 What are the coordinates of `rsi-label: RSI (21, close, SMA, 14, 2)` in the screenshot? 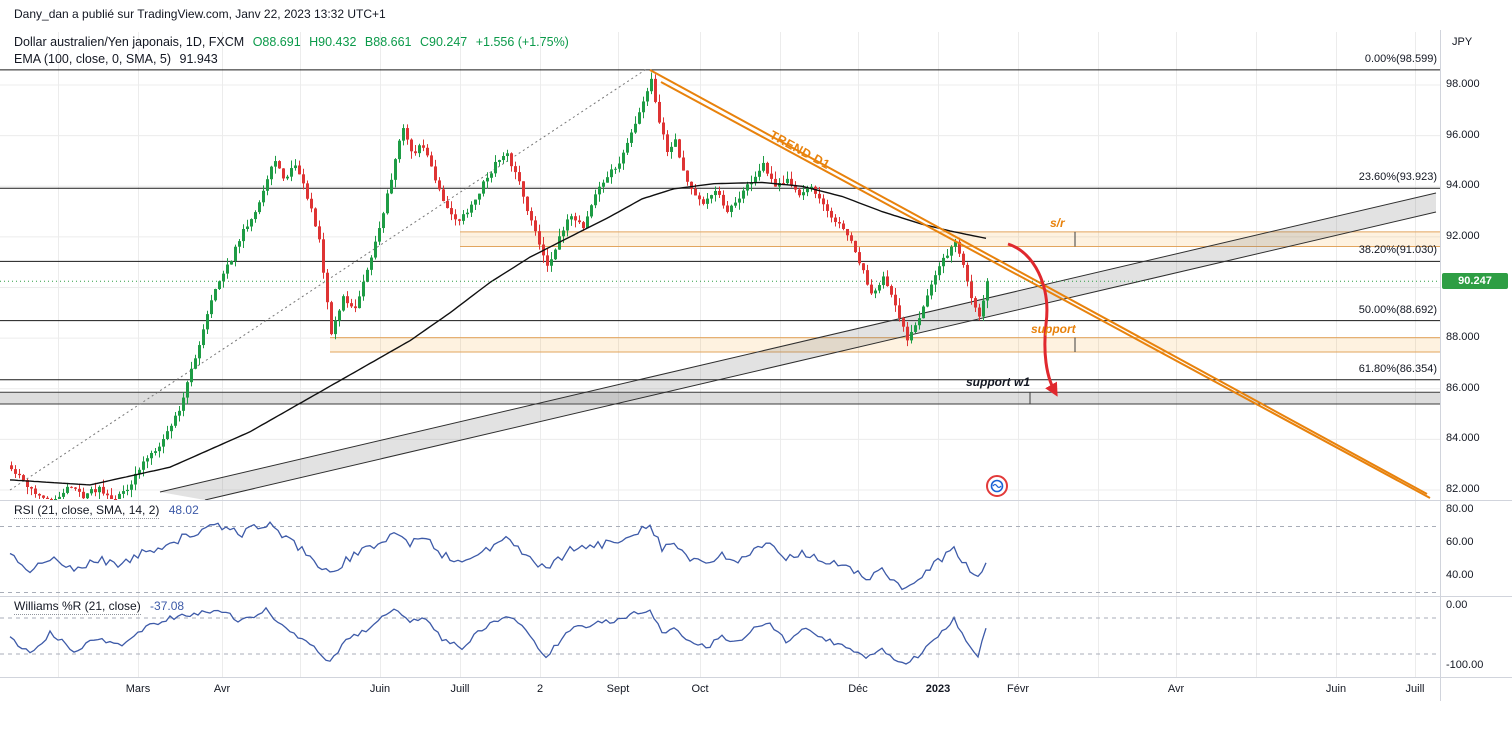 It's located at (87, 511).